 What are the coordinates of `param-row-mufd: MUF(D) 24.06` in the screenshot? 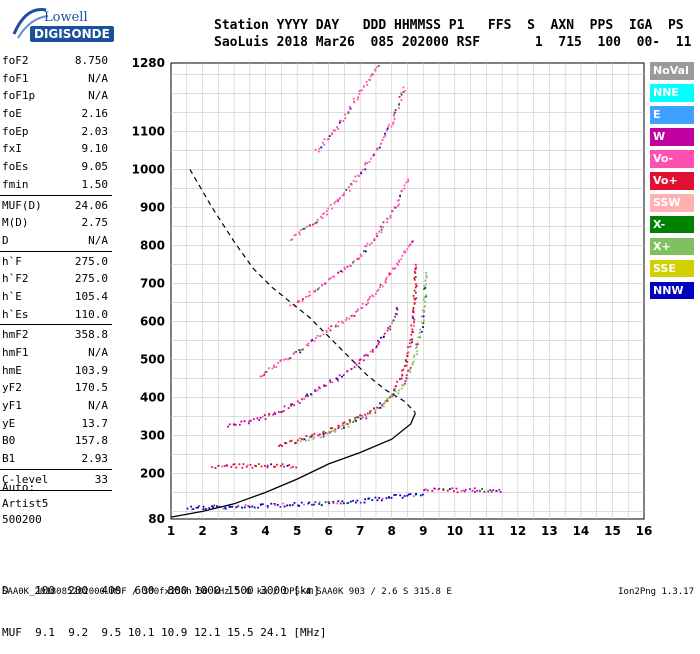 It's located at (56, 206).